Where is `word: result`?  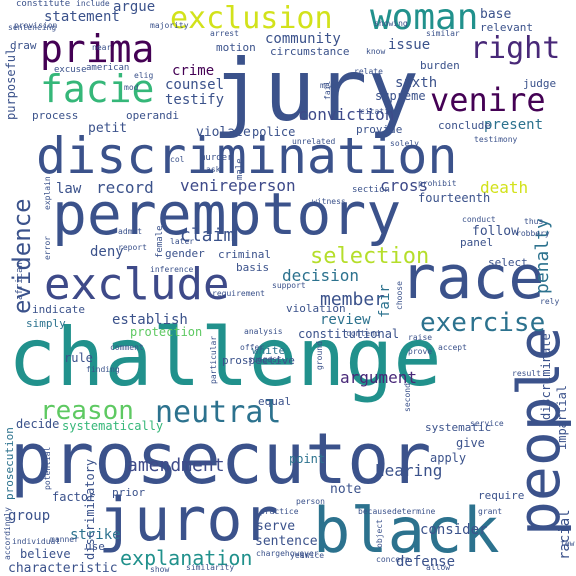 word: result is located at coordinates (526, 373).